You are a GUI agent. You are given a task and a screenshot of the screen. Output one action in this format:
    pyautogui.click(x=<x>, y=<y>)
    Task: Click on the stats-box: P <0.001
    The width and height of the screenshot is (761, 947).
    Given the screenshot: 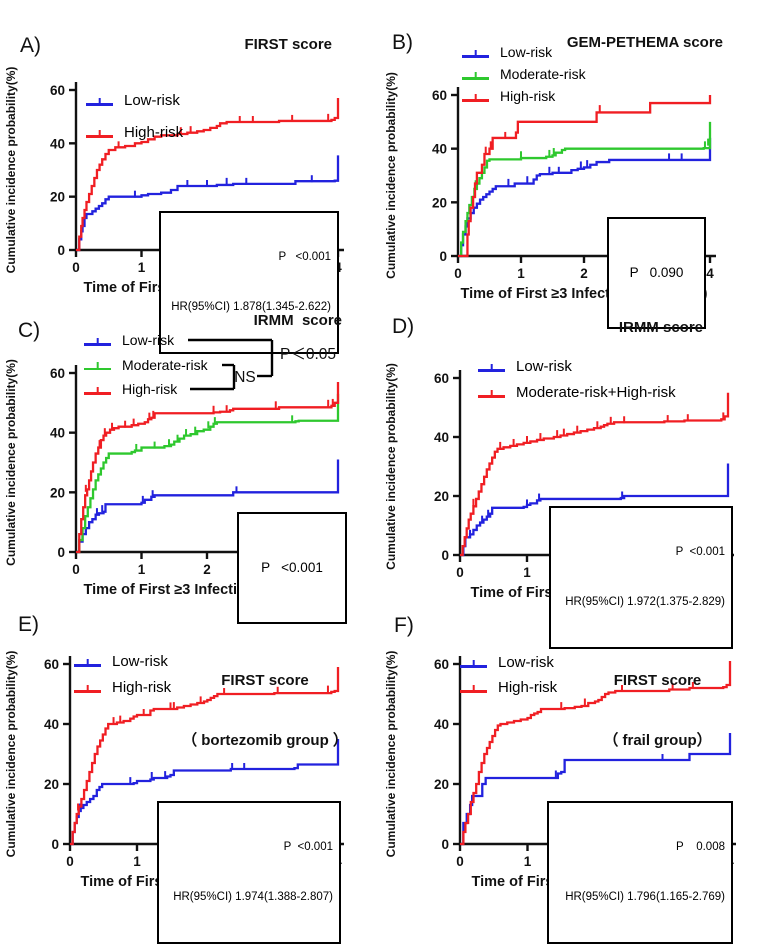 What is the action you would take?
    pyautogui.click(x=292, y=568)
    